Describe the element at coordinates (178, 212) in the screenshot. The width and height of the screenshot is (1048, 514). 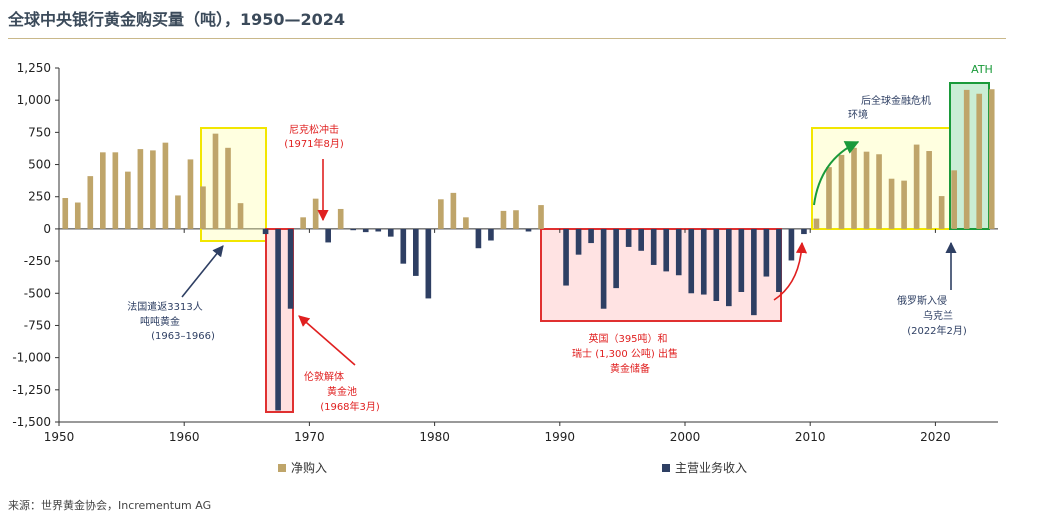
I see `net-purchase-bar-1959` at that location.